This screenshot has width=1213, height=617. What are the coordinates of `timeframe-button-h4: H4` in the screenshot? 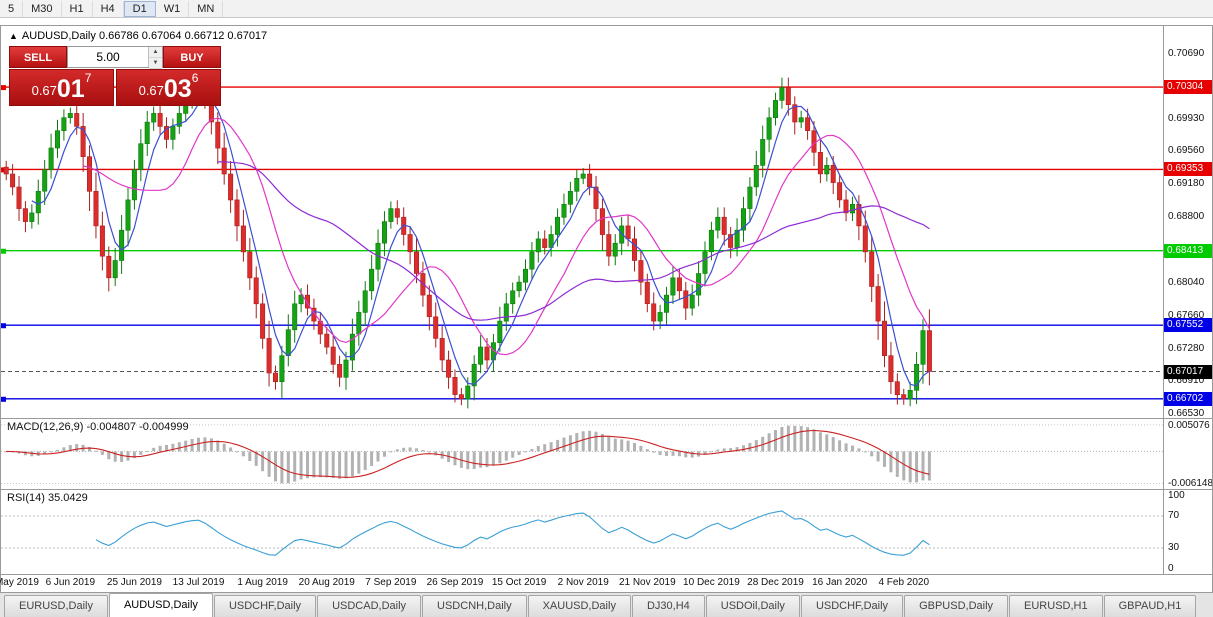 It's located at (108, 8).